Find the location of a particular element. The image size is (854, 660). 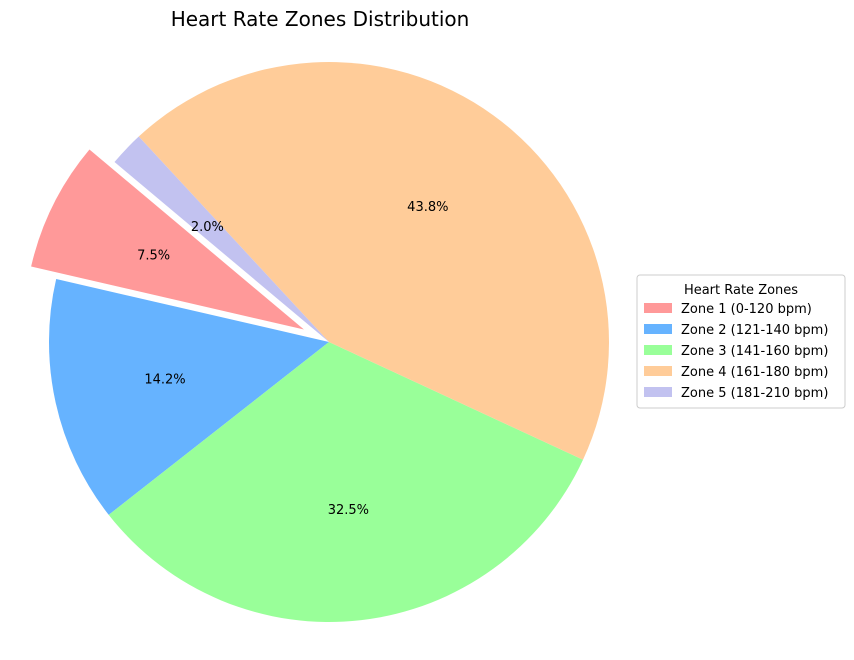

legend-label-zone-1: Zone 1 (0-120 bpm) is located at coordinates (746, 309).